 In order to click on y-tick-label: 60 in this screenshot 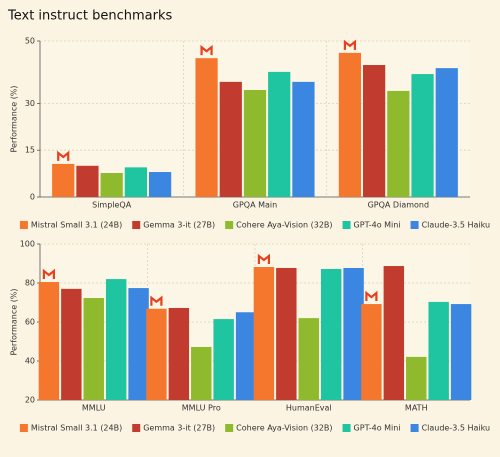, I will do `click(30, 322)`.